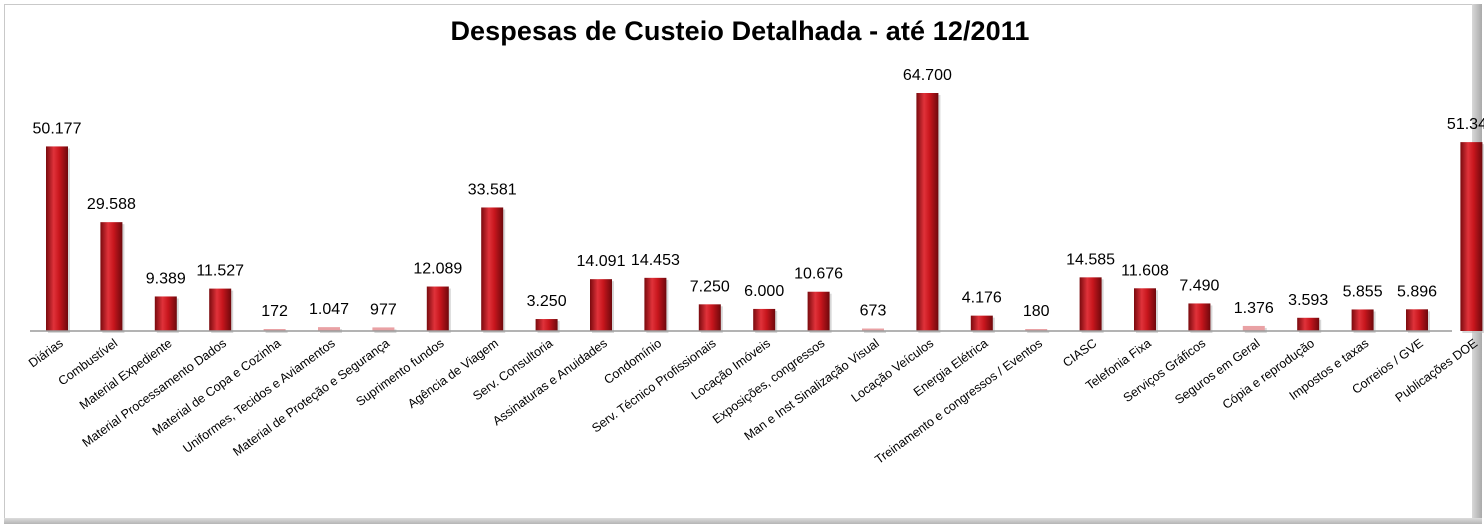  Describe the element at coordinates (547, 301) in the screenshot. I see `value-label: 3.250` at that location.